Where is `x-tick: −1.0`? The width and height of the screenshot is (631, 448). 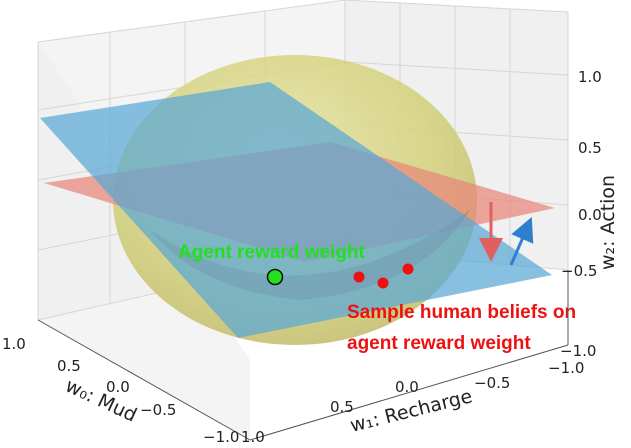
x-tick: −1.0 is located at coordinates (221, 437).